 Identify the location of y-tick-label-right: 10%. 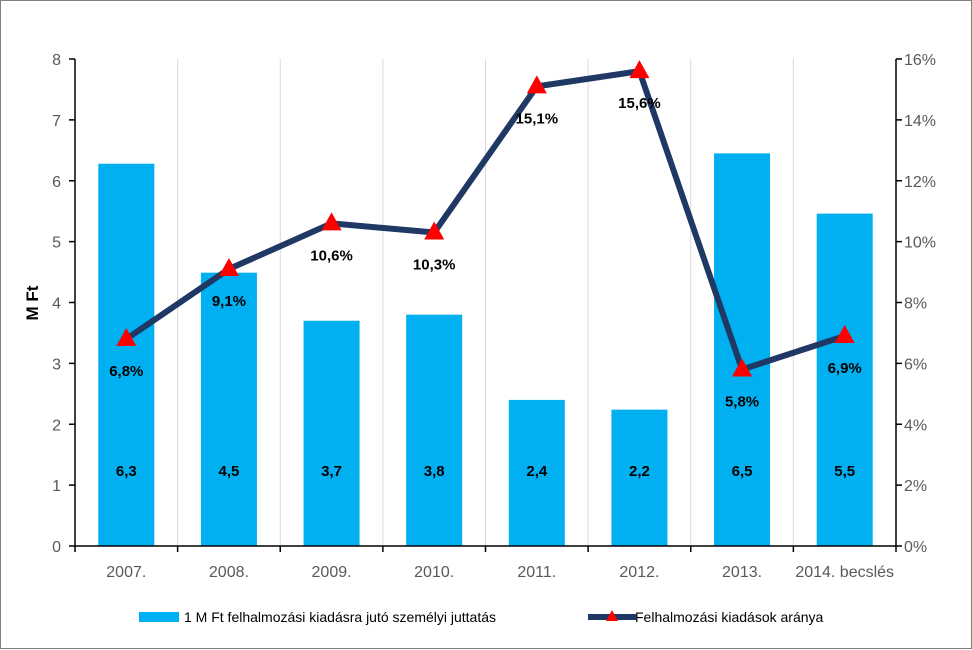
(920, 243).